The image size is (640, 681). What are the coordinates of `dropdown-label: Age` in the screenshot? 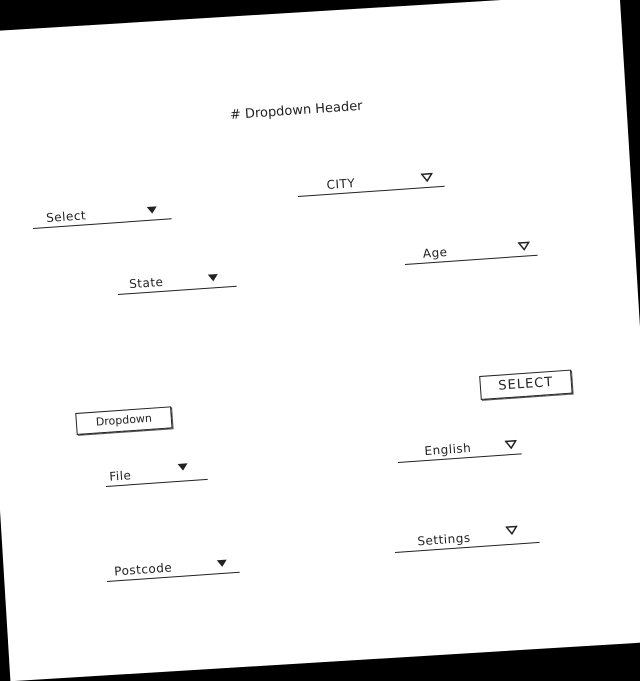 It's located at (435, 253).